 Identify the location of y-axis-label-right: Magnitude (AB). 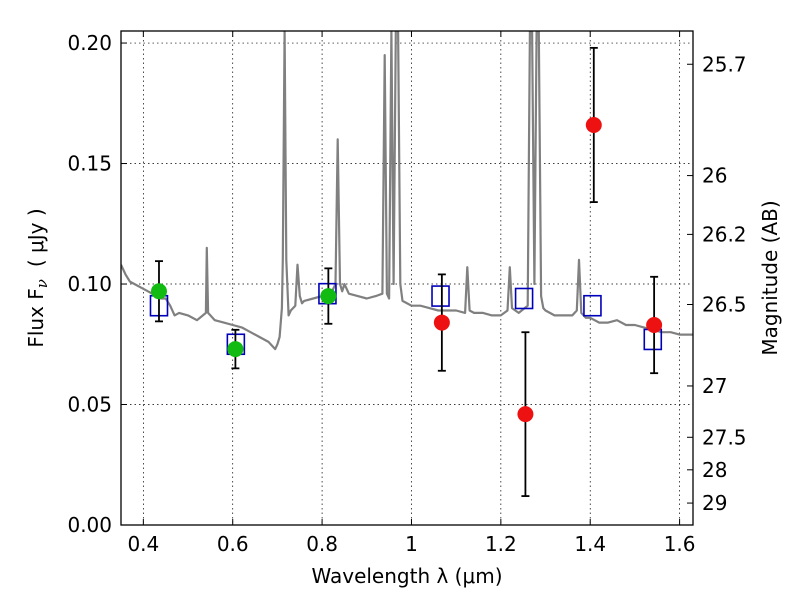
(770, 277).